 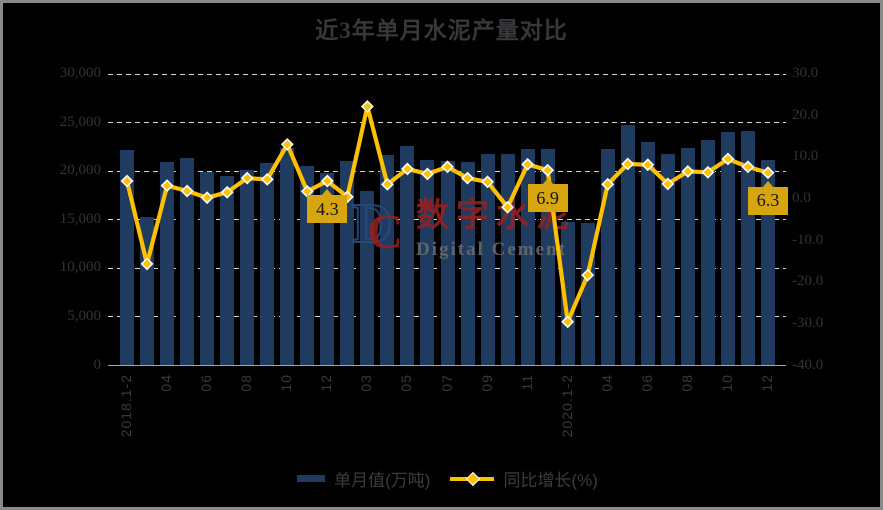 I want to click on x-tick-label-2020.1-2: 2020.1-2, so click(x=566, y=406).